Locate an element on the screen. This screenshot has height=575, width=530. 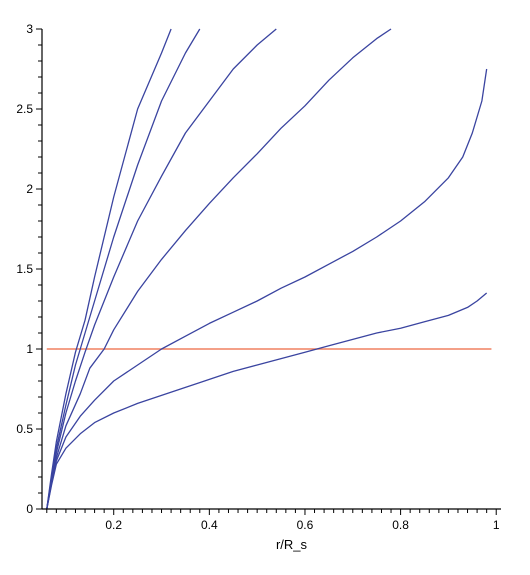
x-tick-label: 0.6 is located at coordinates (305, 525).